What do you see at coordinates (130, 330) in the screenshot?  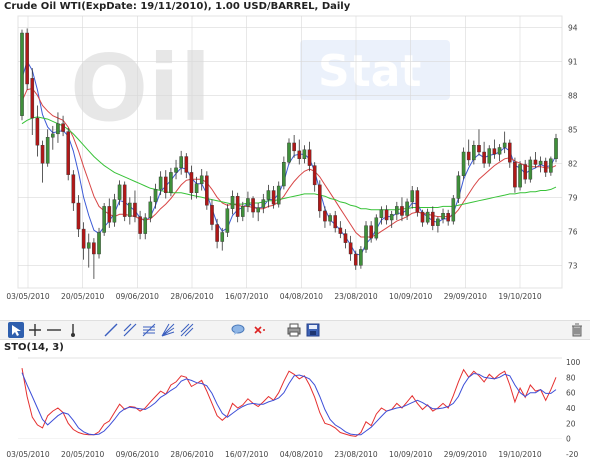 I see `parallel-channel-tool-button` at bounding box center [130, 330].